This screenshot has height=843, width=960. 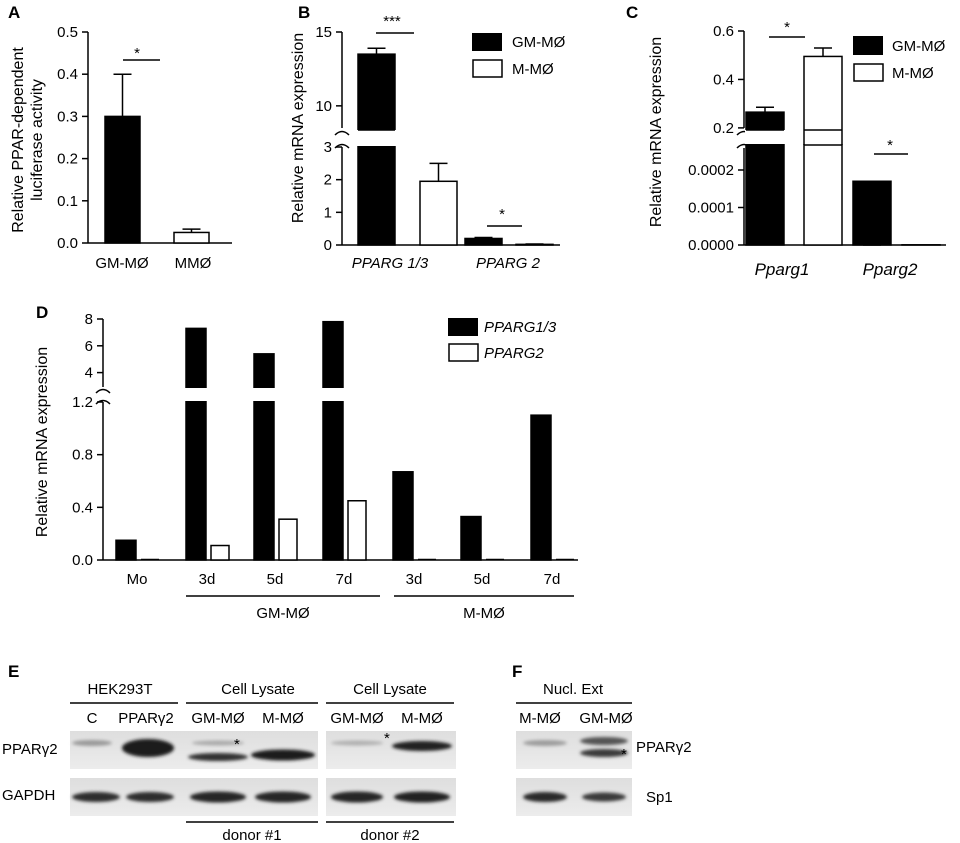 What do you see at coordinates (782, 269) in the screenshot?
I see `chart-c-xtick-label: Pparg1` at bounding box center [782, 269].